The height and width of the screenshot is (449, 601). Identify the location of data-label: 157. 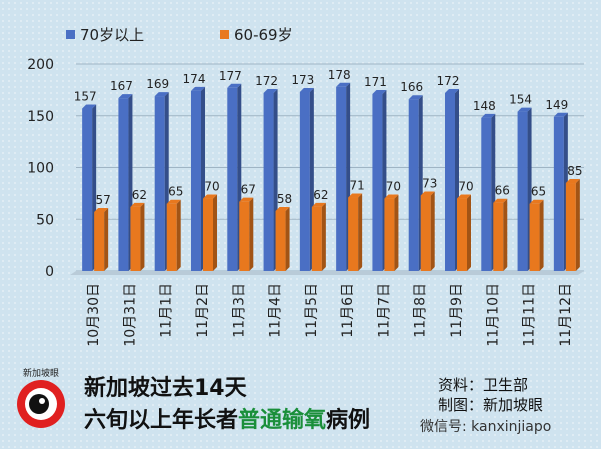
(85, 97).